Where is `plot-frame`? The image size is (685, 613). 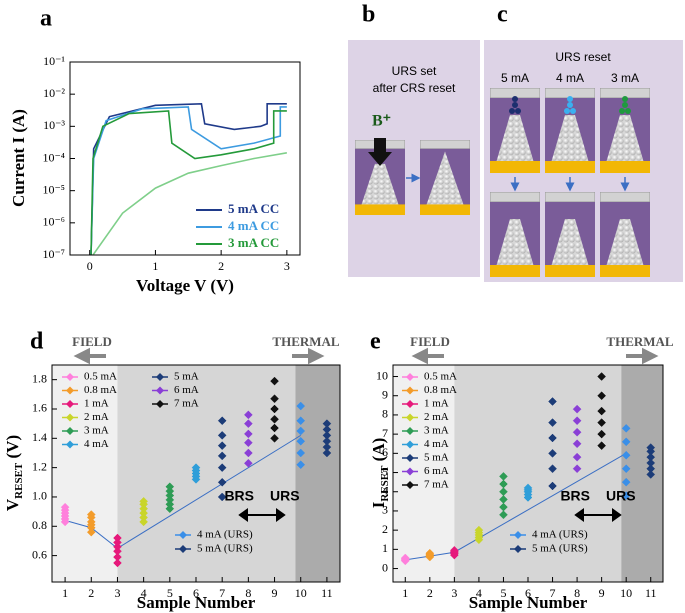 plot-frame is located at coordinates (528, 473).